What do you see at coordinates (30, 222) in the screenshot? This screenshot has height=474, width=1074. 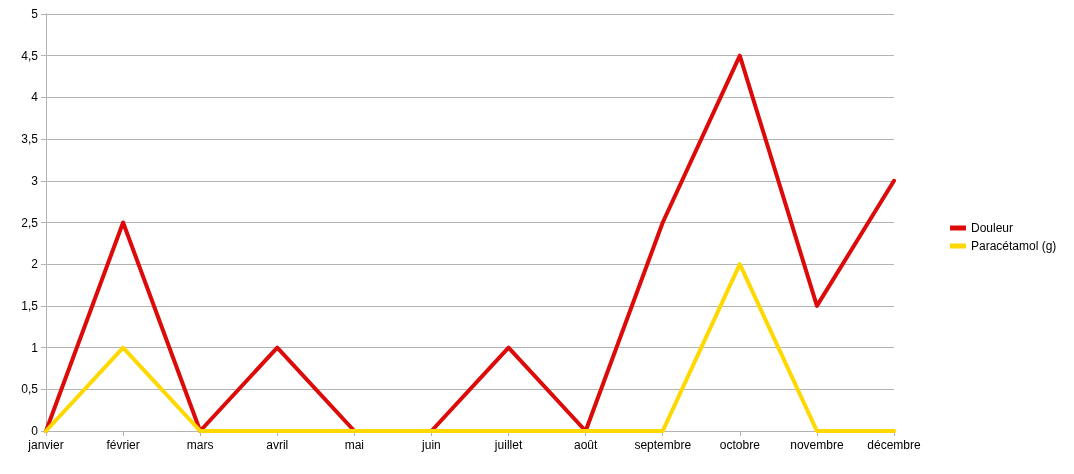 I see `y-tick-label: 2,5` at bounding box center [30, 222].